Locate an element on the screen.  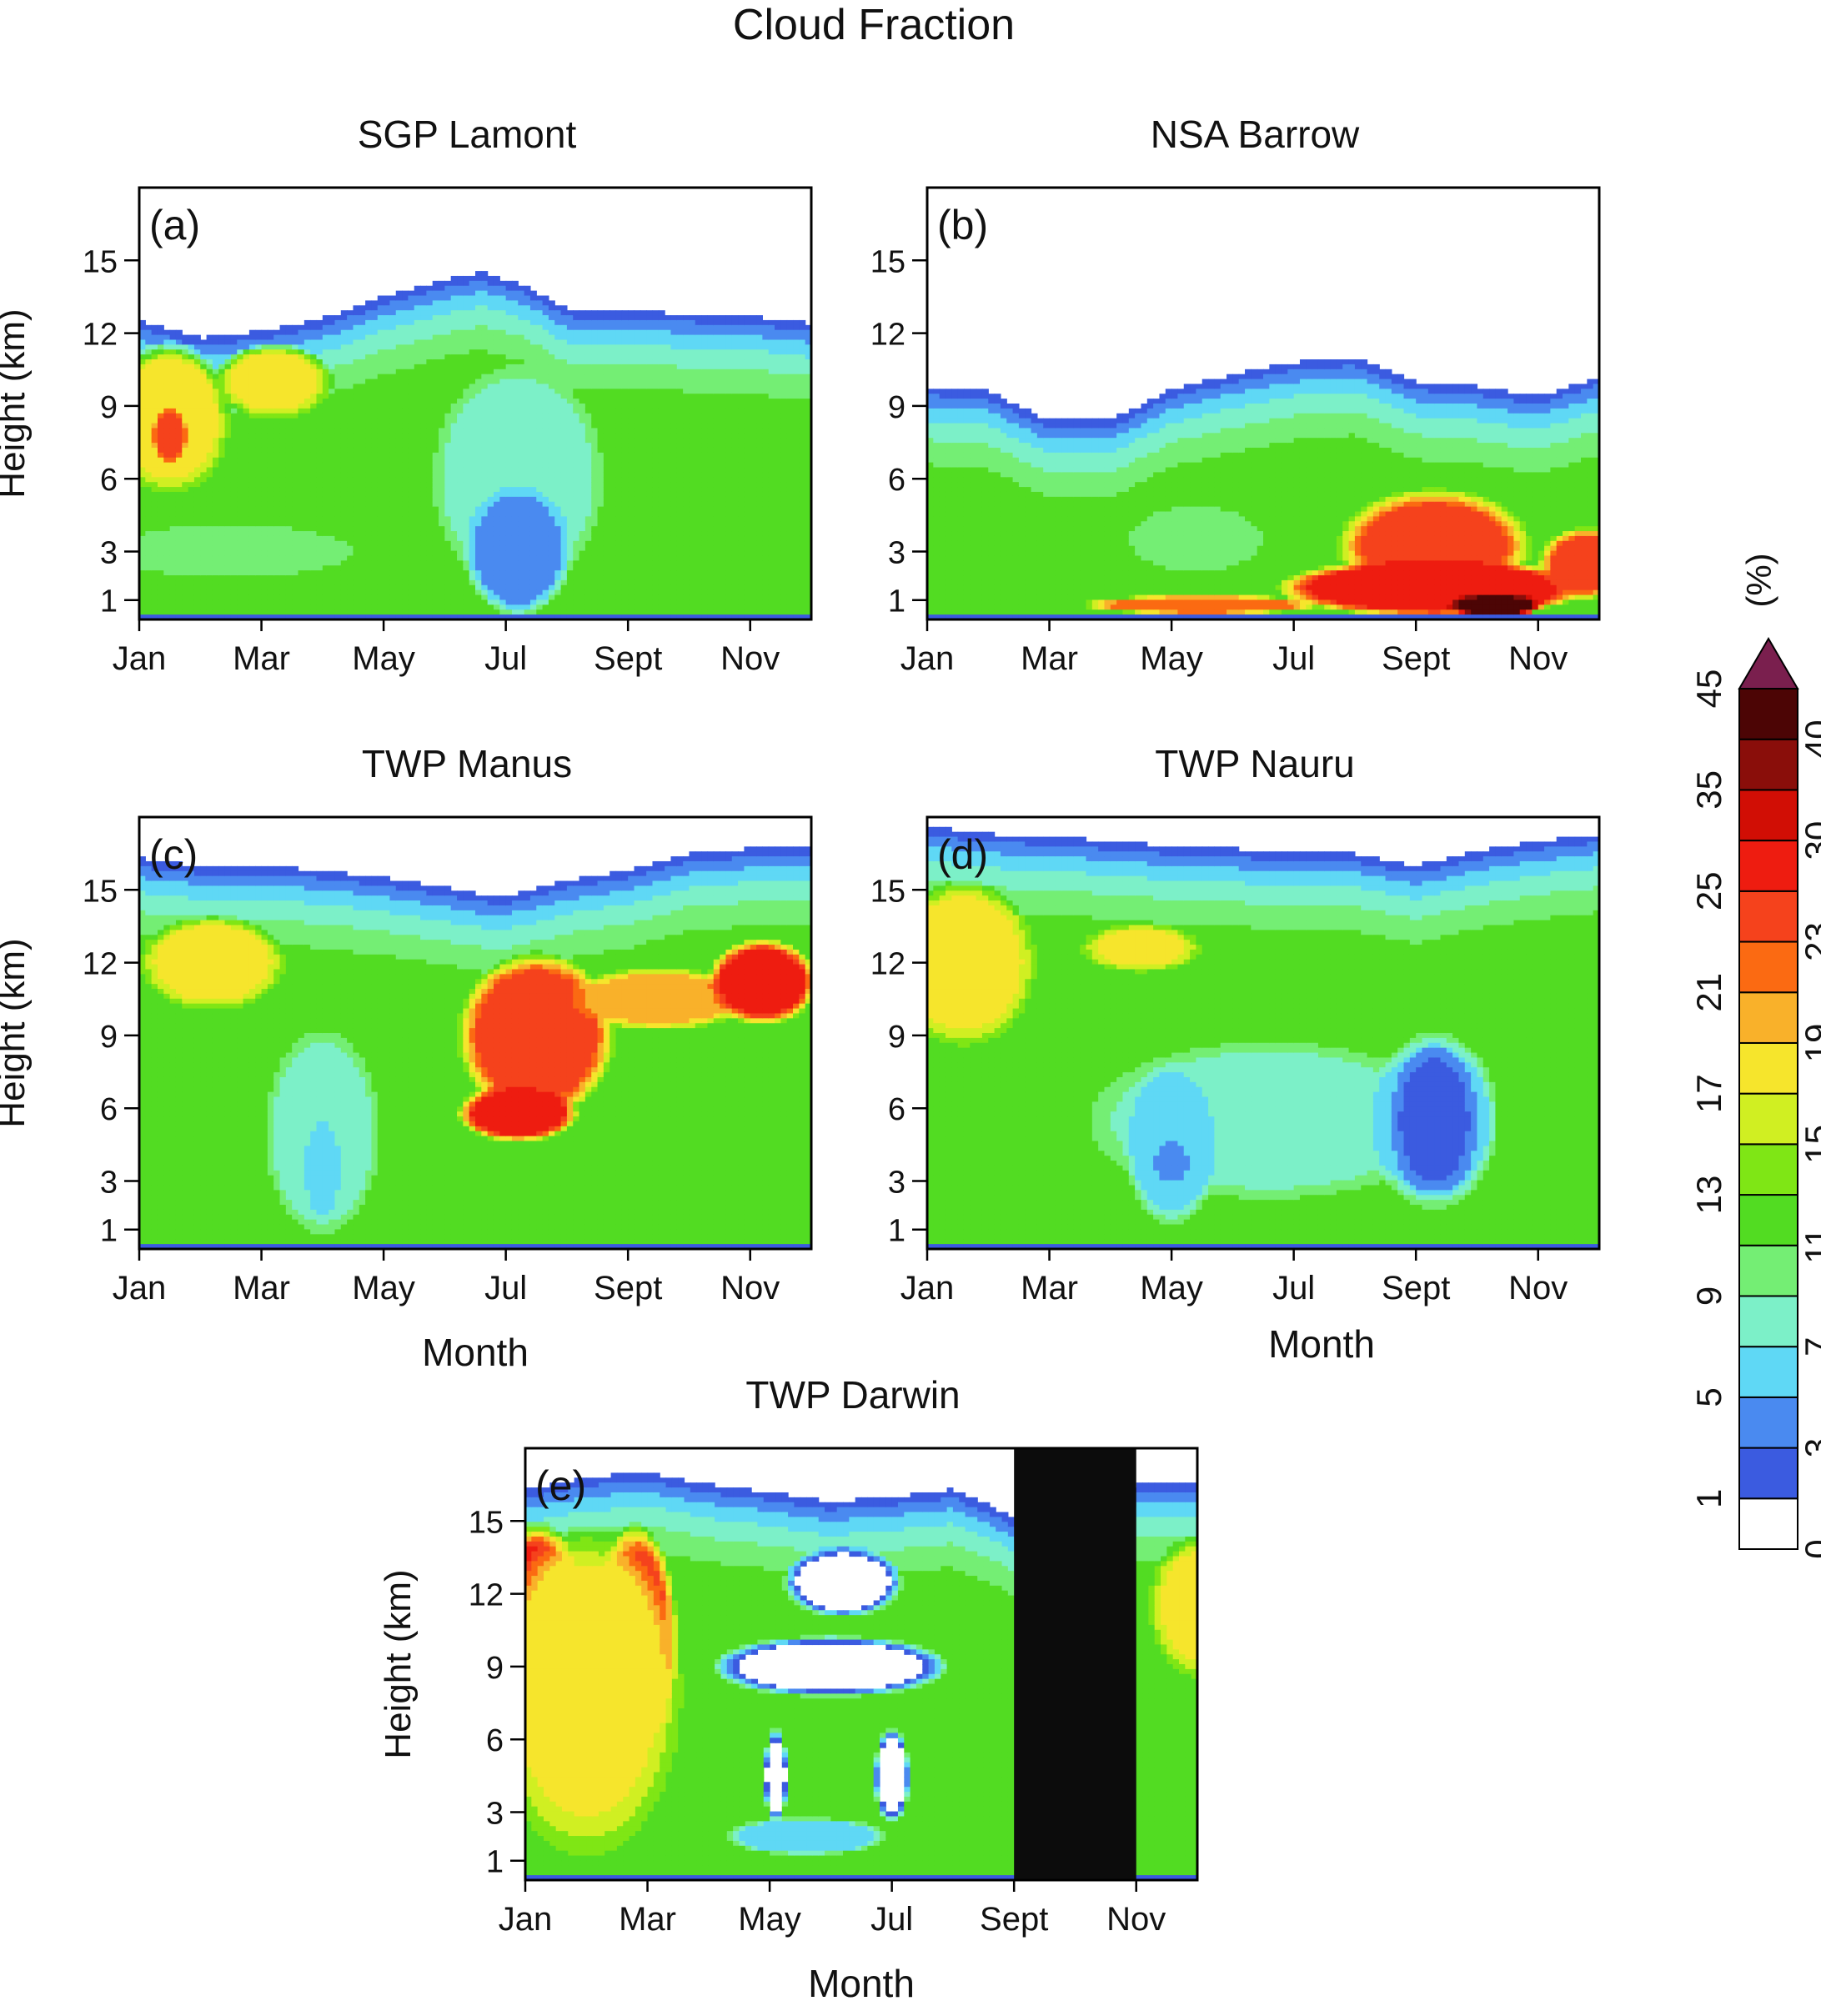
panel-title: TWP Manus is located at coordinates (467, 763).